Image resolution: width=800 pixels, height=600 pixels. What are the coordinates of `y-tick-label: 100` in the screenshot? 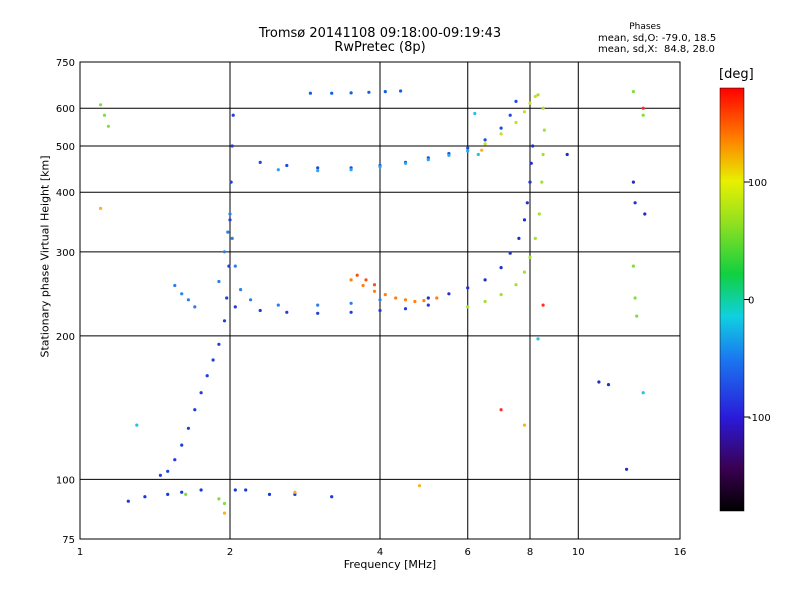 It's located at (65, 480).